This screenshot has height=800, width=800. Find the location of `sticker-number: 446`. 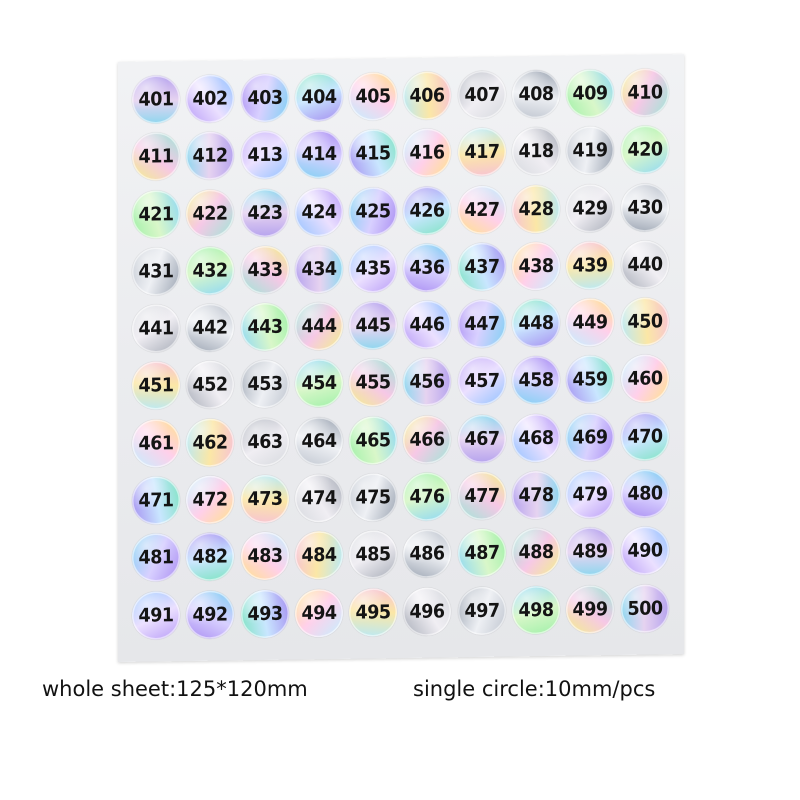

sticker-number: 446 is located at coordinates (427, 325).